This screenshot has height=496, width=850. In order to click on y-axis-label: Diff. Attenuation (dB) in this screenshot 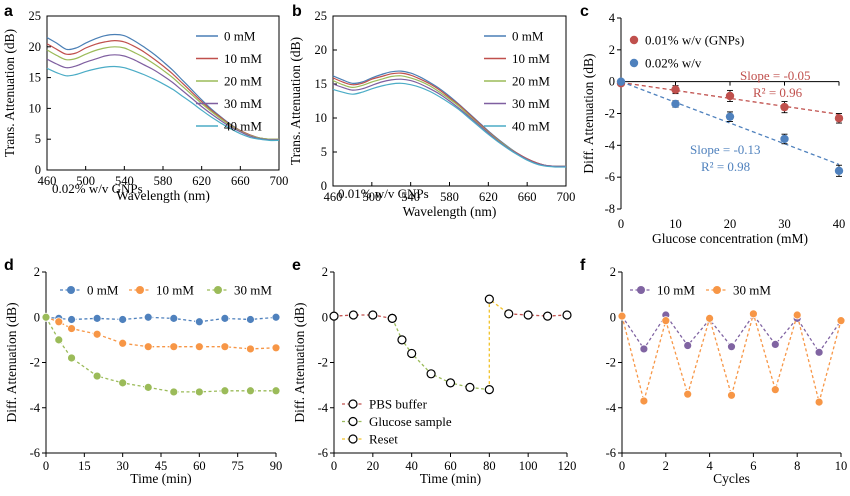, I will do `click(588, 113)`.